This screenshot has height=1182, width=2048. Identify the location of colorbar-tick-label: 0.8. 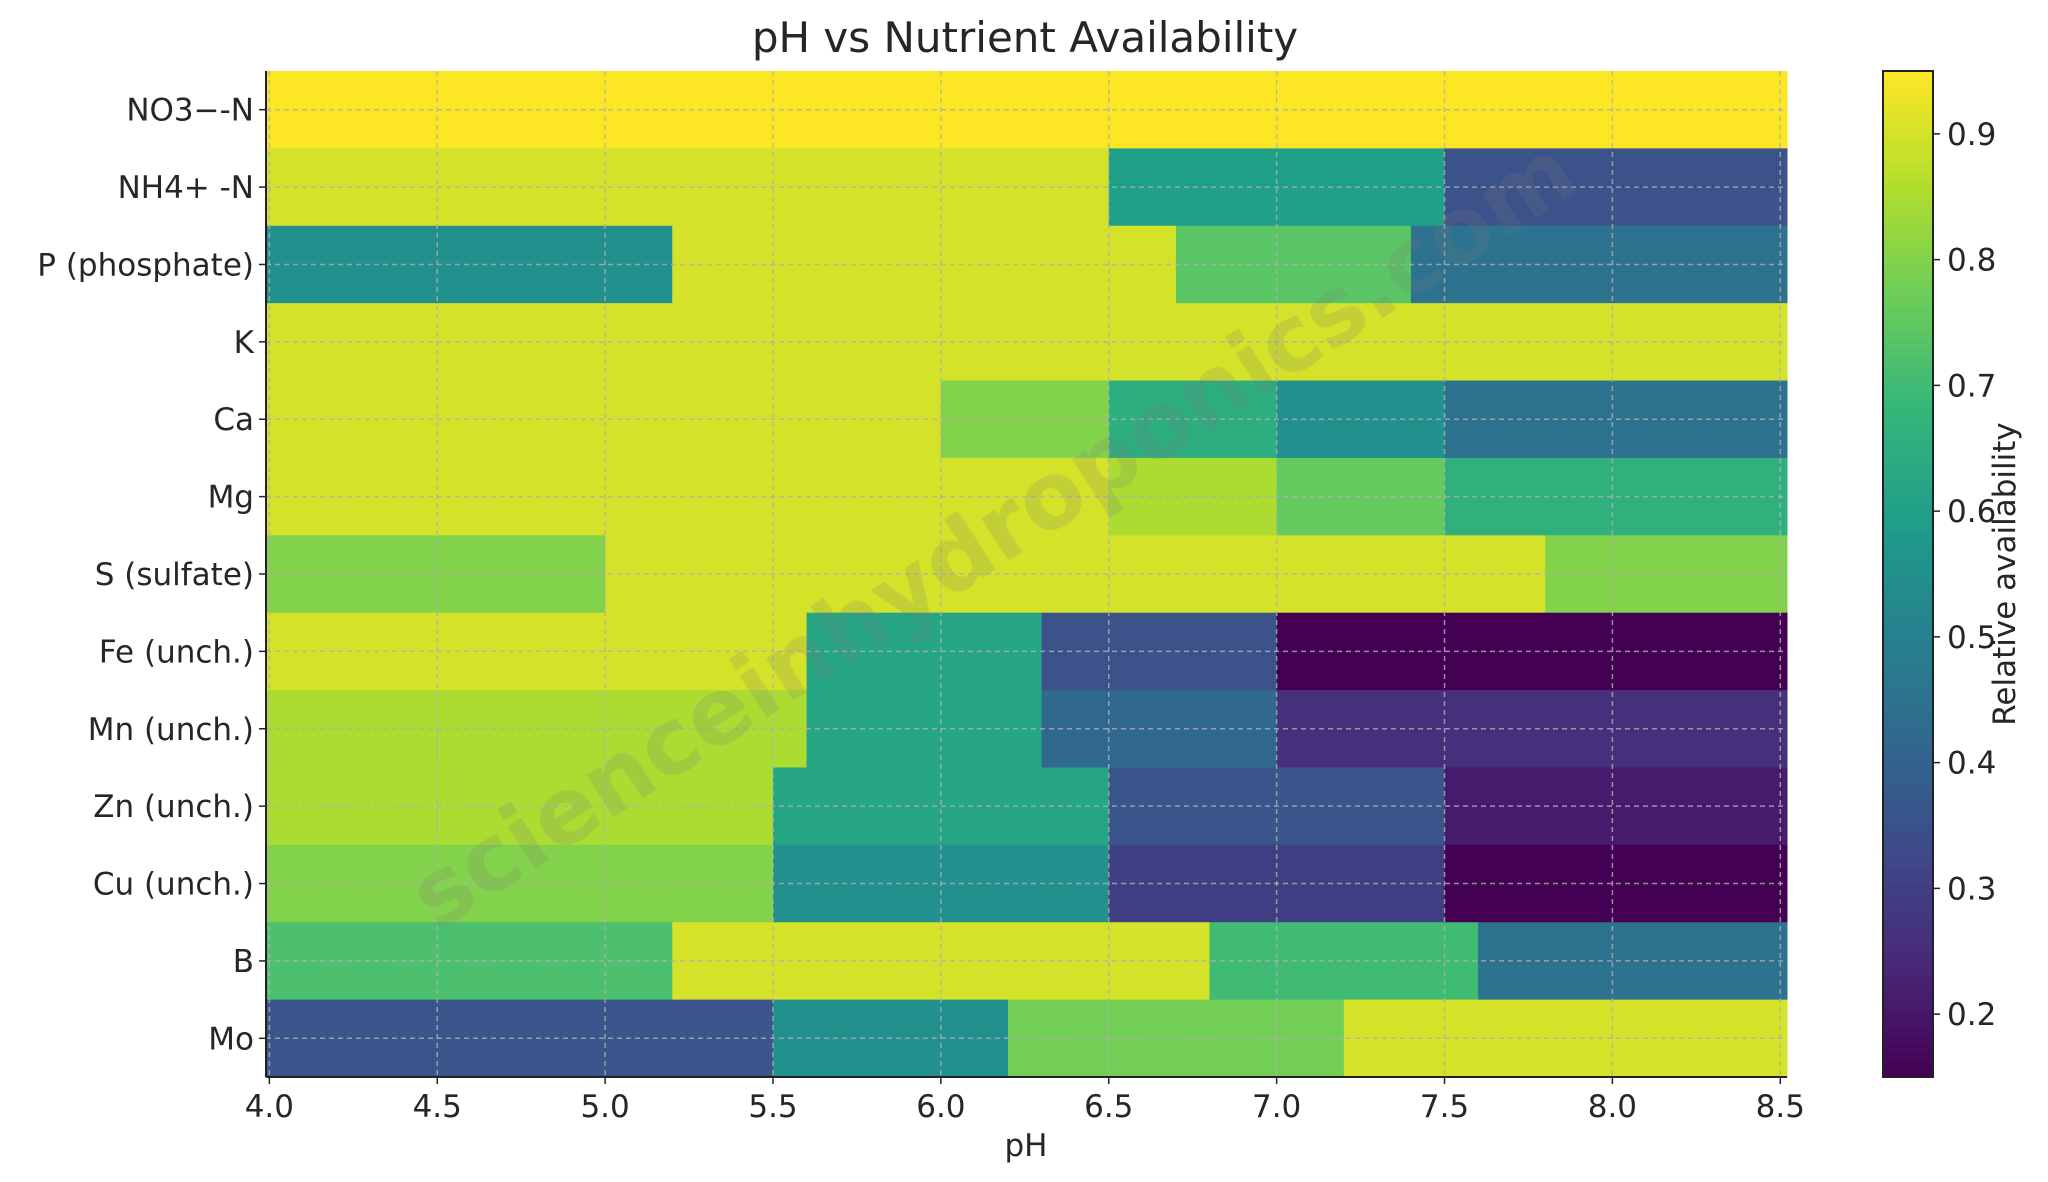
(1971, 261).